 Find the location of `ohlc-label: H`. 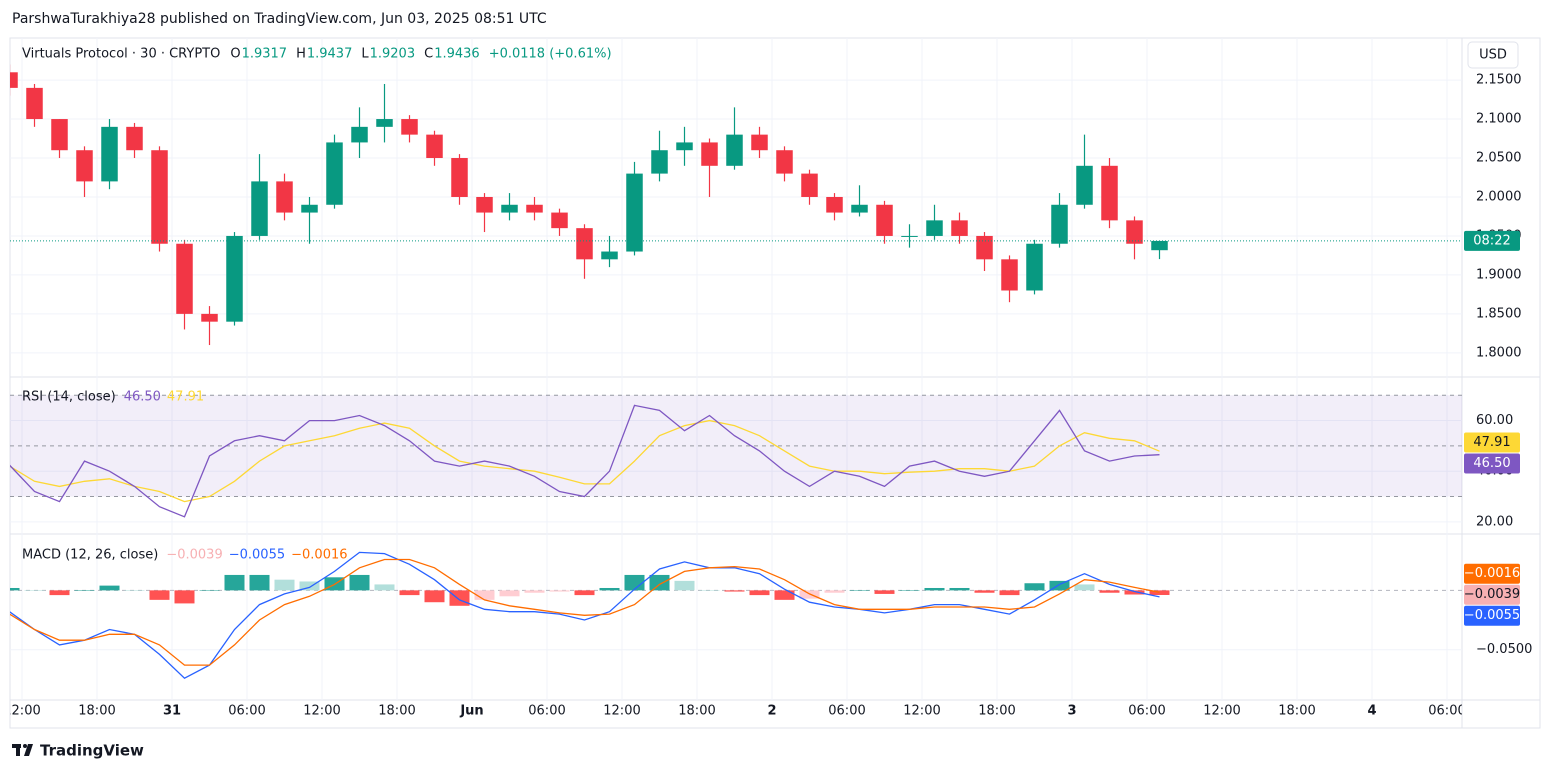

ohlc-label: H is located at coordinates (301, 54).